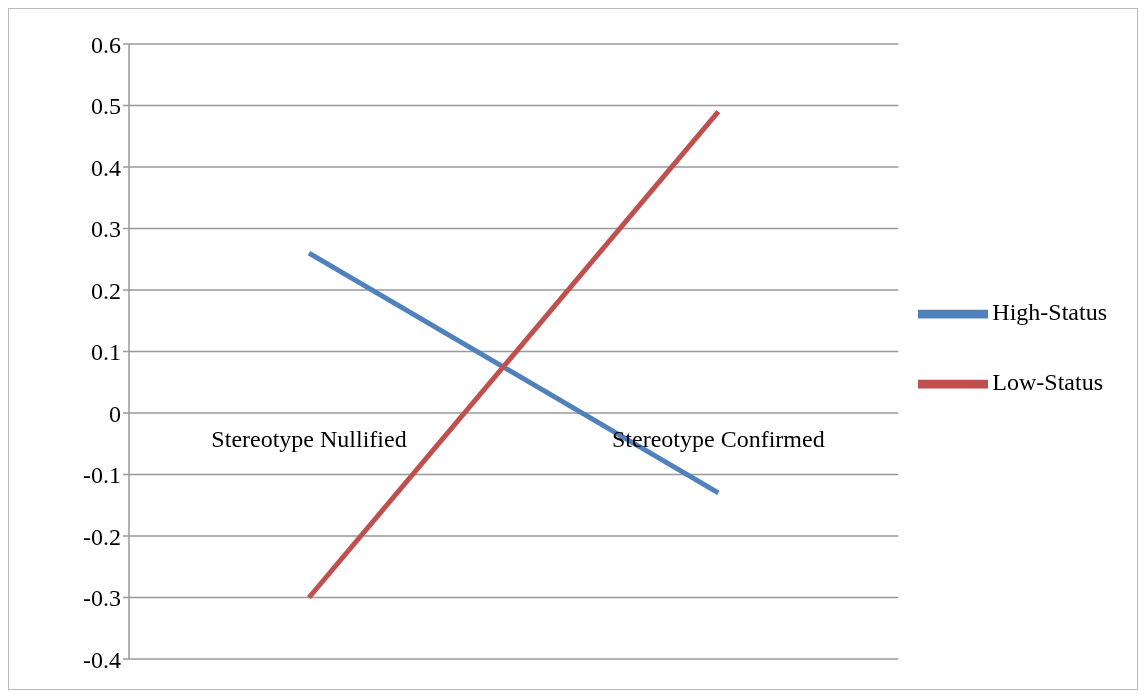 This screenshot has width=1144, height=694. Describe the element at coordinates (102, 475) in the screenshot. I see `y-tick-label: -0.1` at that location.